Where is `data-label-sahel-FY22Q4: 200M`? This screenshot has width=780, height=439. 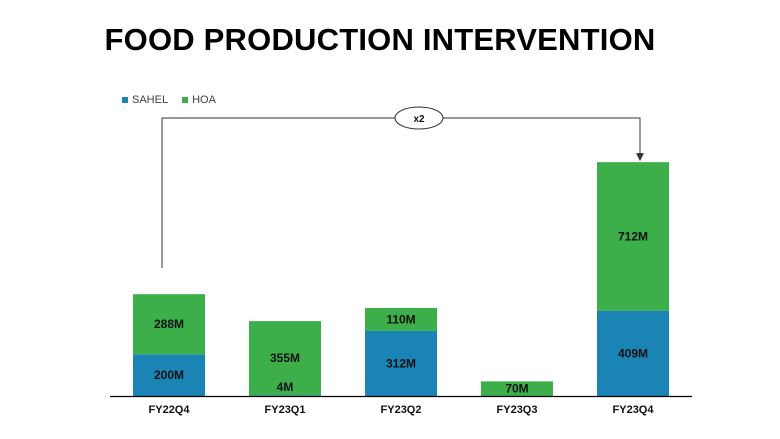
data-label-sahel-FY22Q4: 200M is located at coordinates (169, 375).